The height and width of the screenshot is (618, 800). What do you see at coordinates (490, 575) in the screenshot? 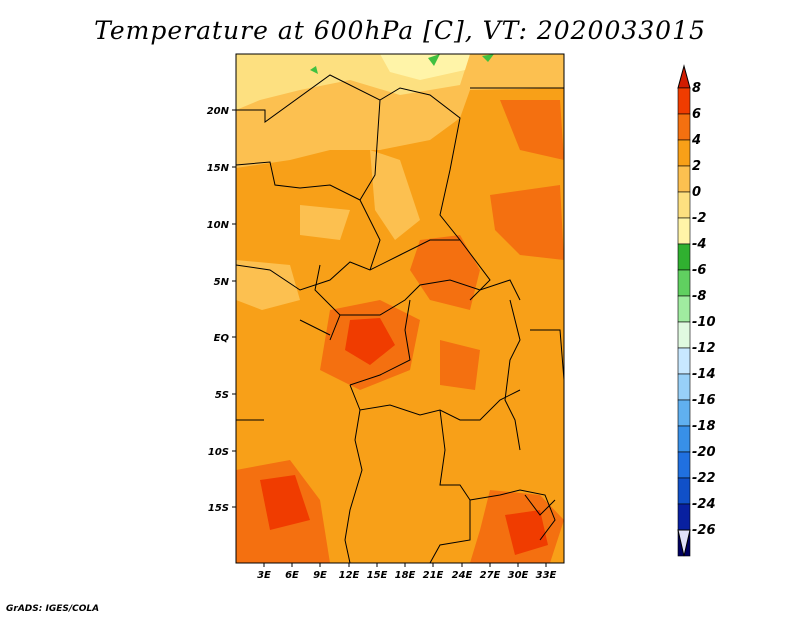
I see `lon-label-27E: 27E` at bounding box center [490, 575].